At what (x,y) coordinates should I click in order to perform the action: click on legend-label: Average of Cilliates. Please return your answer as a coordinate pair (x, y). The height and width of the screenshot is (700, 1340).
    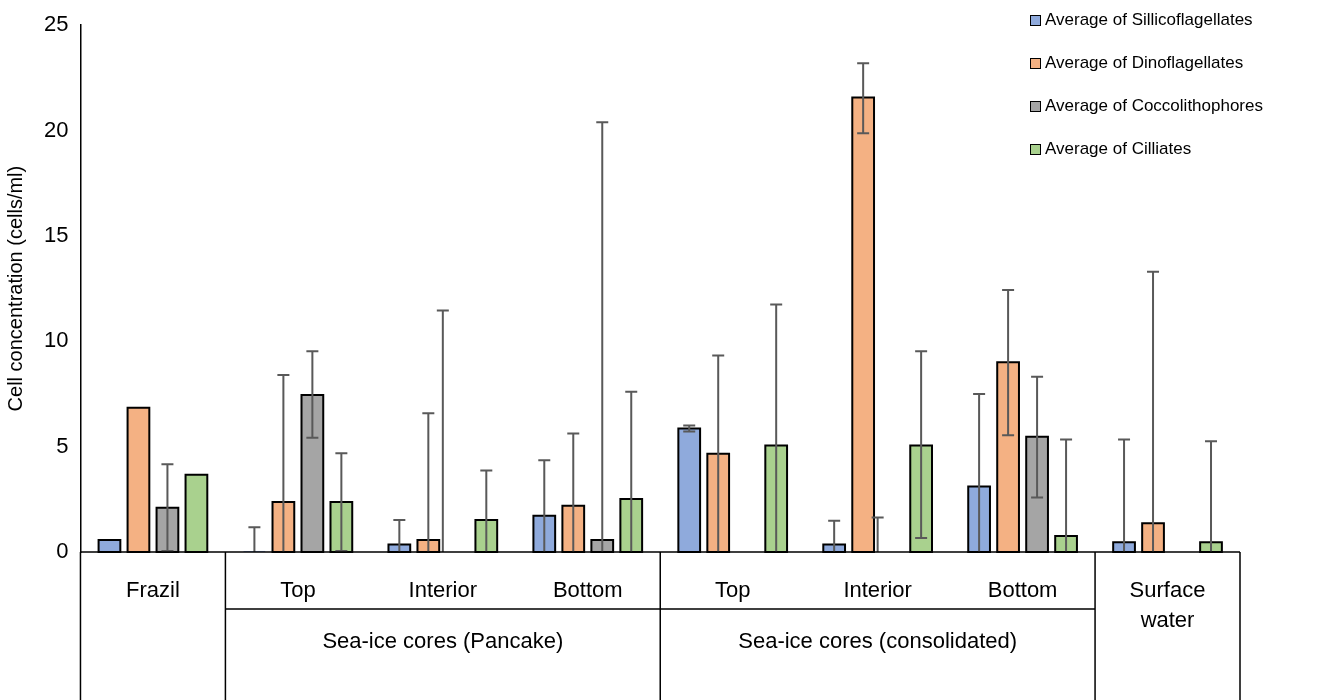
    Looking at the image, I should click on (1118, 149).